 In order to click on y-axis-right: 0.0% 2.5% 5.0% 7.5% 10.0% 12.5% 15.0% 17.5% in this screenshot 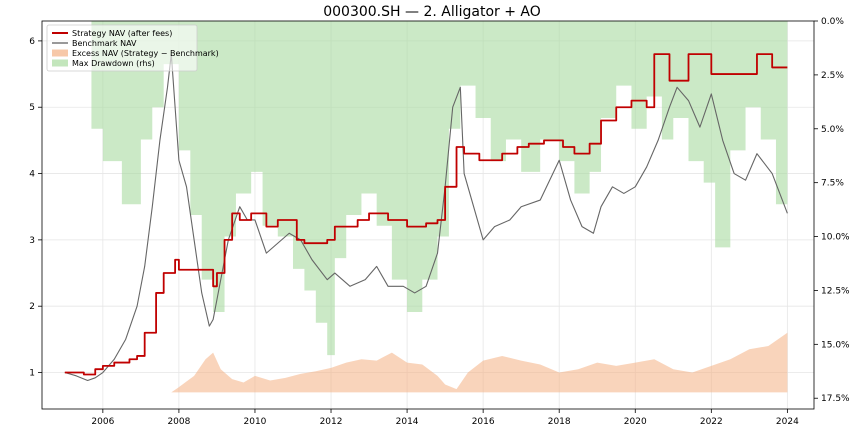, I will do `click(832, 210)`.